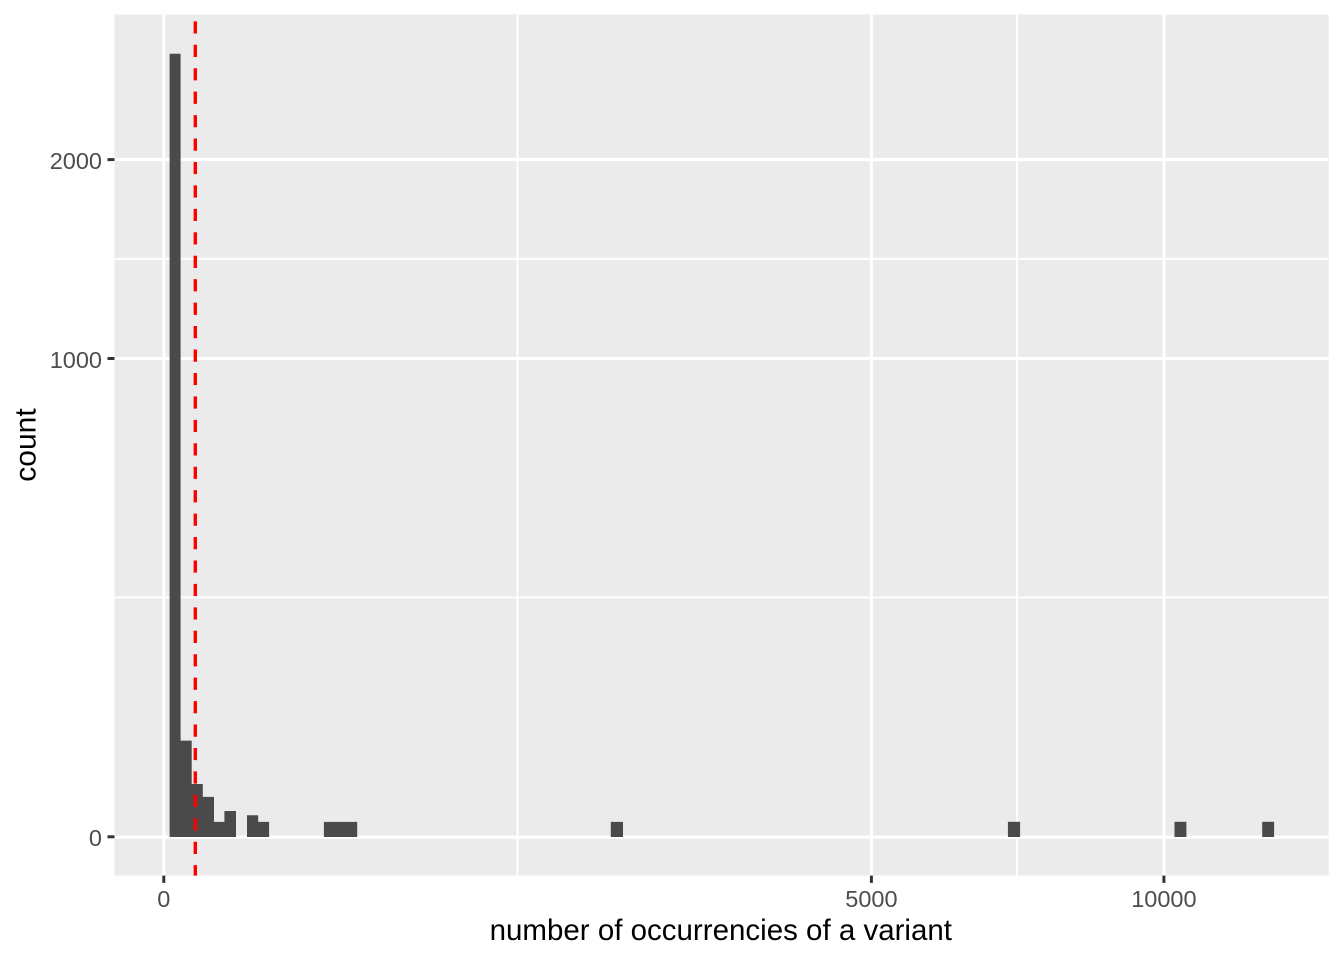 The height and width of the screenshot is (960, 1344). Describe the element at coordinates (871, 899) in the screenshot. I see `svg-text: 5000` at that location.